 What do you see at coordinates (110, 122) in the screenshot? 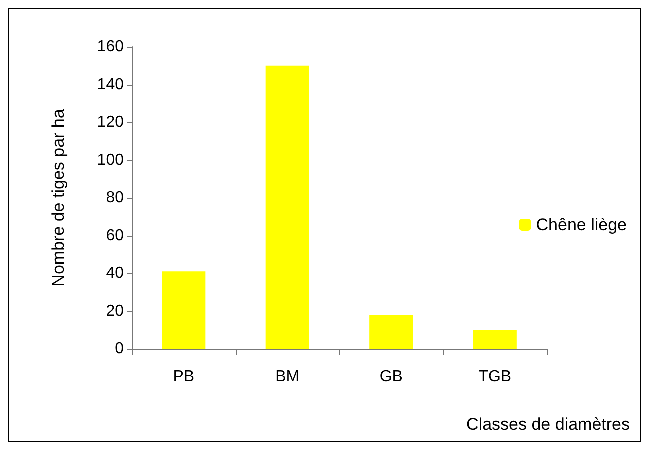
I see `y-tick-label: 120` at bounding box center [110, 122].